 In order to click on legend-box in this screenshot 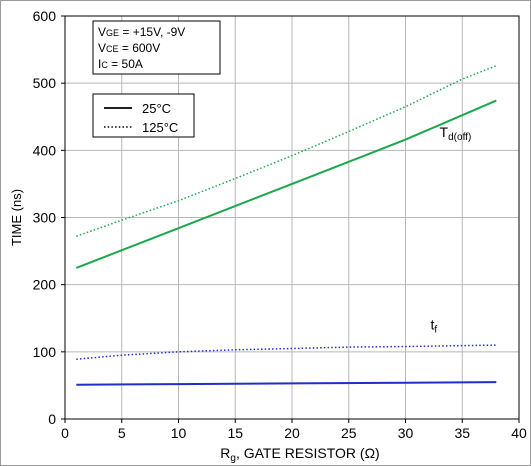, I will do `click(143, 115)`.